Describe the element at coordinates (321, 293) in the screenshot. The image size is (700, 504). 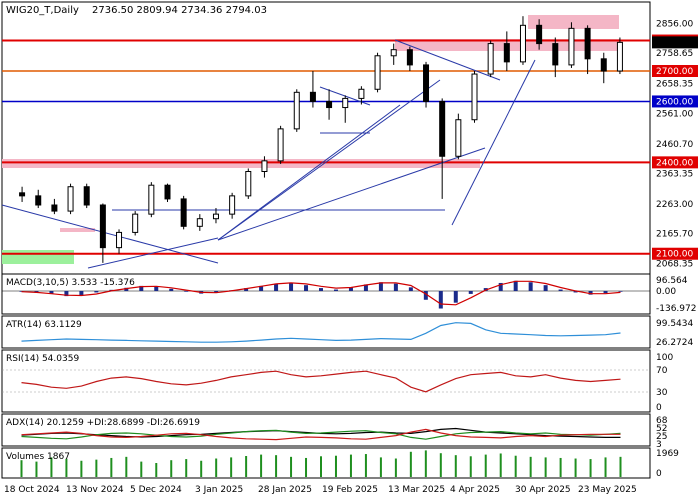
I see `macd-signal-line` at that location.